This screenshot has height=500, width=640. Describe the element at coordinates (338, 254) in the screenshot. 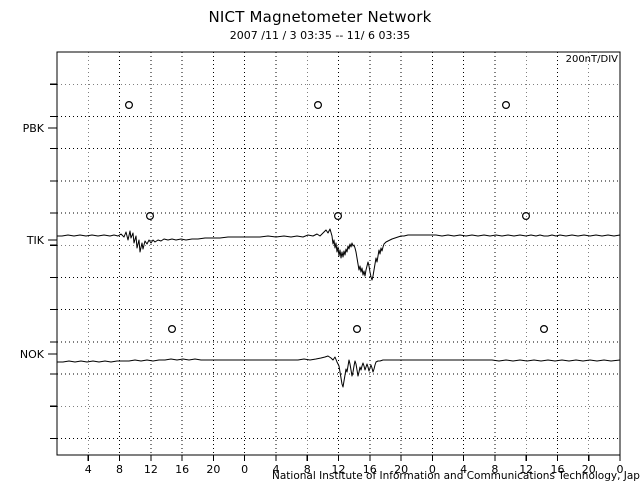

I see `trace-tik` at that location.